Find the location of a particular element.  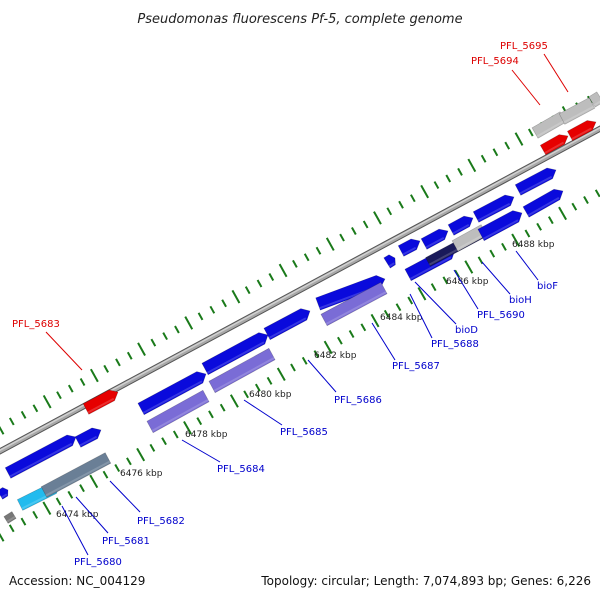

gene-label-bioh: bioH is located at coordinates (520, 300).